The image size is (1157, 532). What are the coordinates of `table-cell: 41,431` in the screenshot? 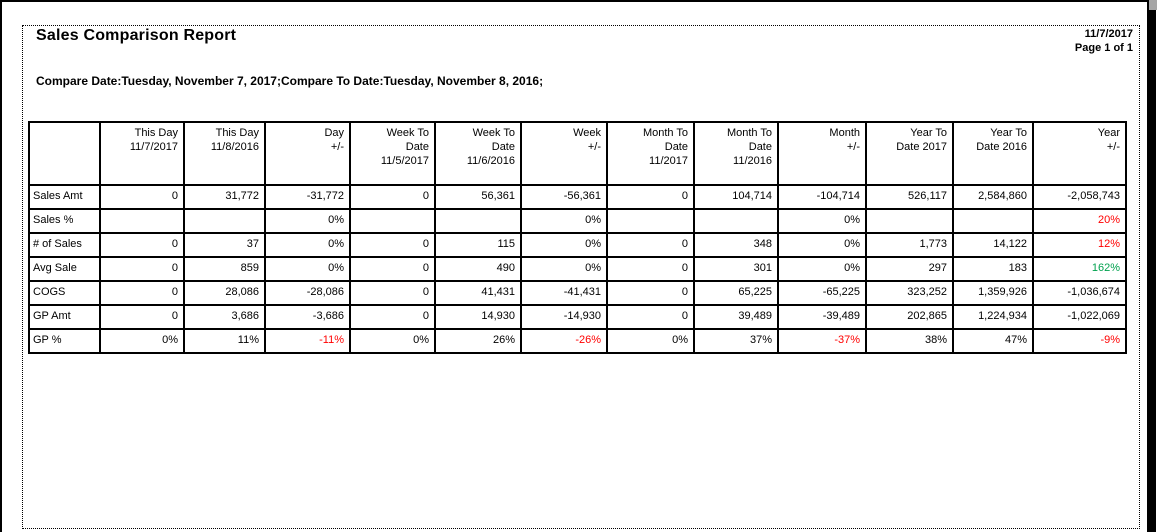 It's located at (478, 293).